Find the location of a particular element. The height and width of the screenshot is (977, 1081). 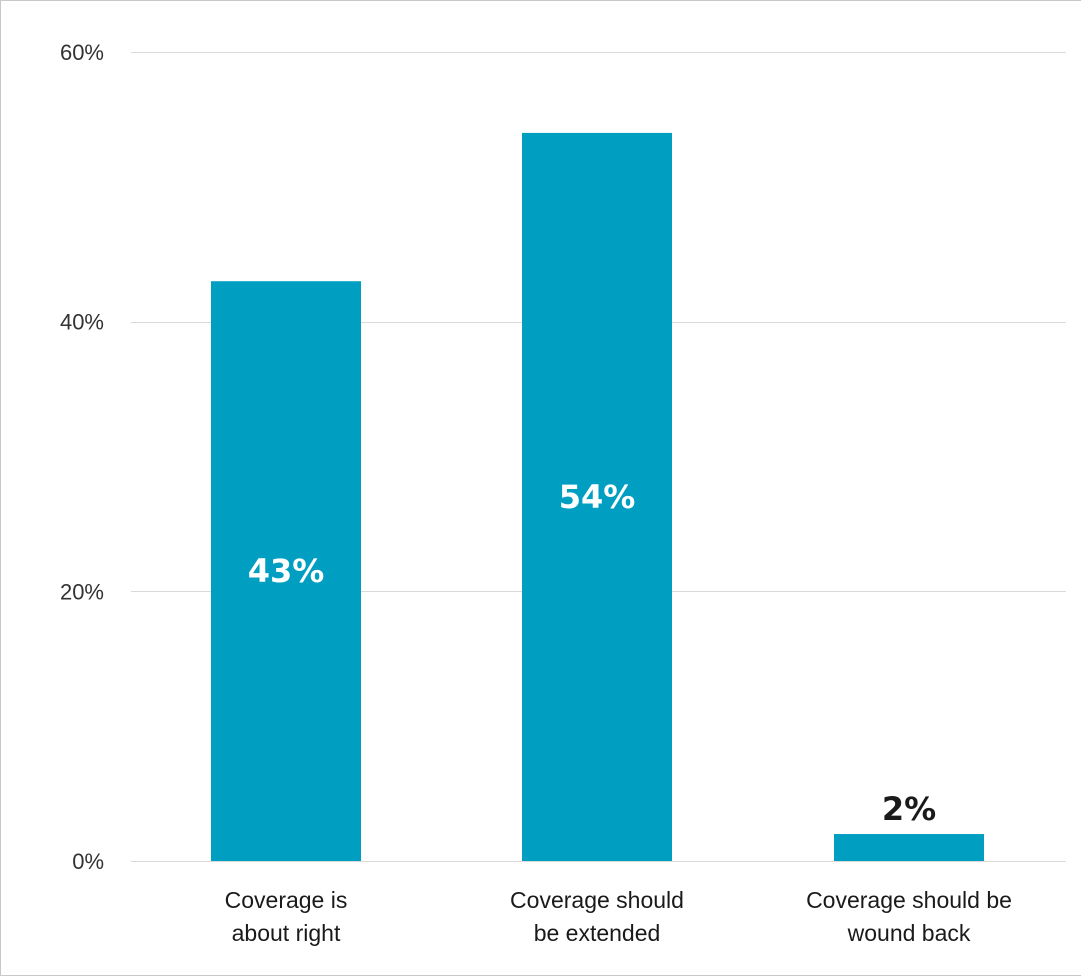

category-label-2: be extended is located at coordinates (597, 933).